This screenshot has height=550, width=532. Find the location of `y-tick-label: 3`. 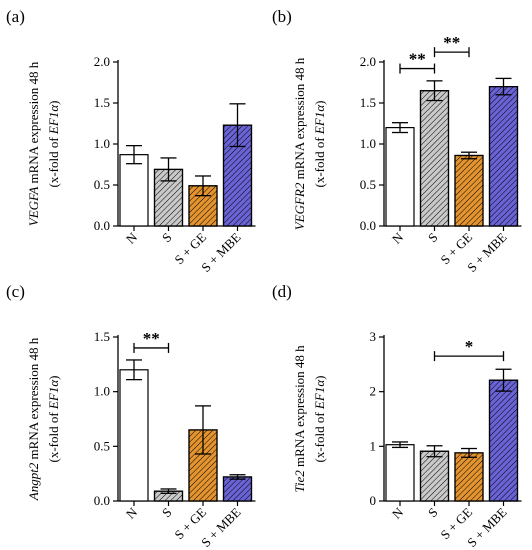

y-tick-label: 3 is located at coordinates (373, 336).